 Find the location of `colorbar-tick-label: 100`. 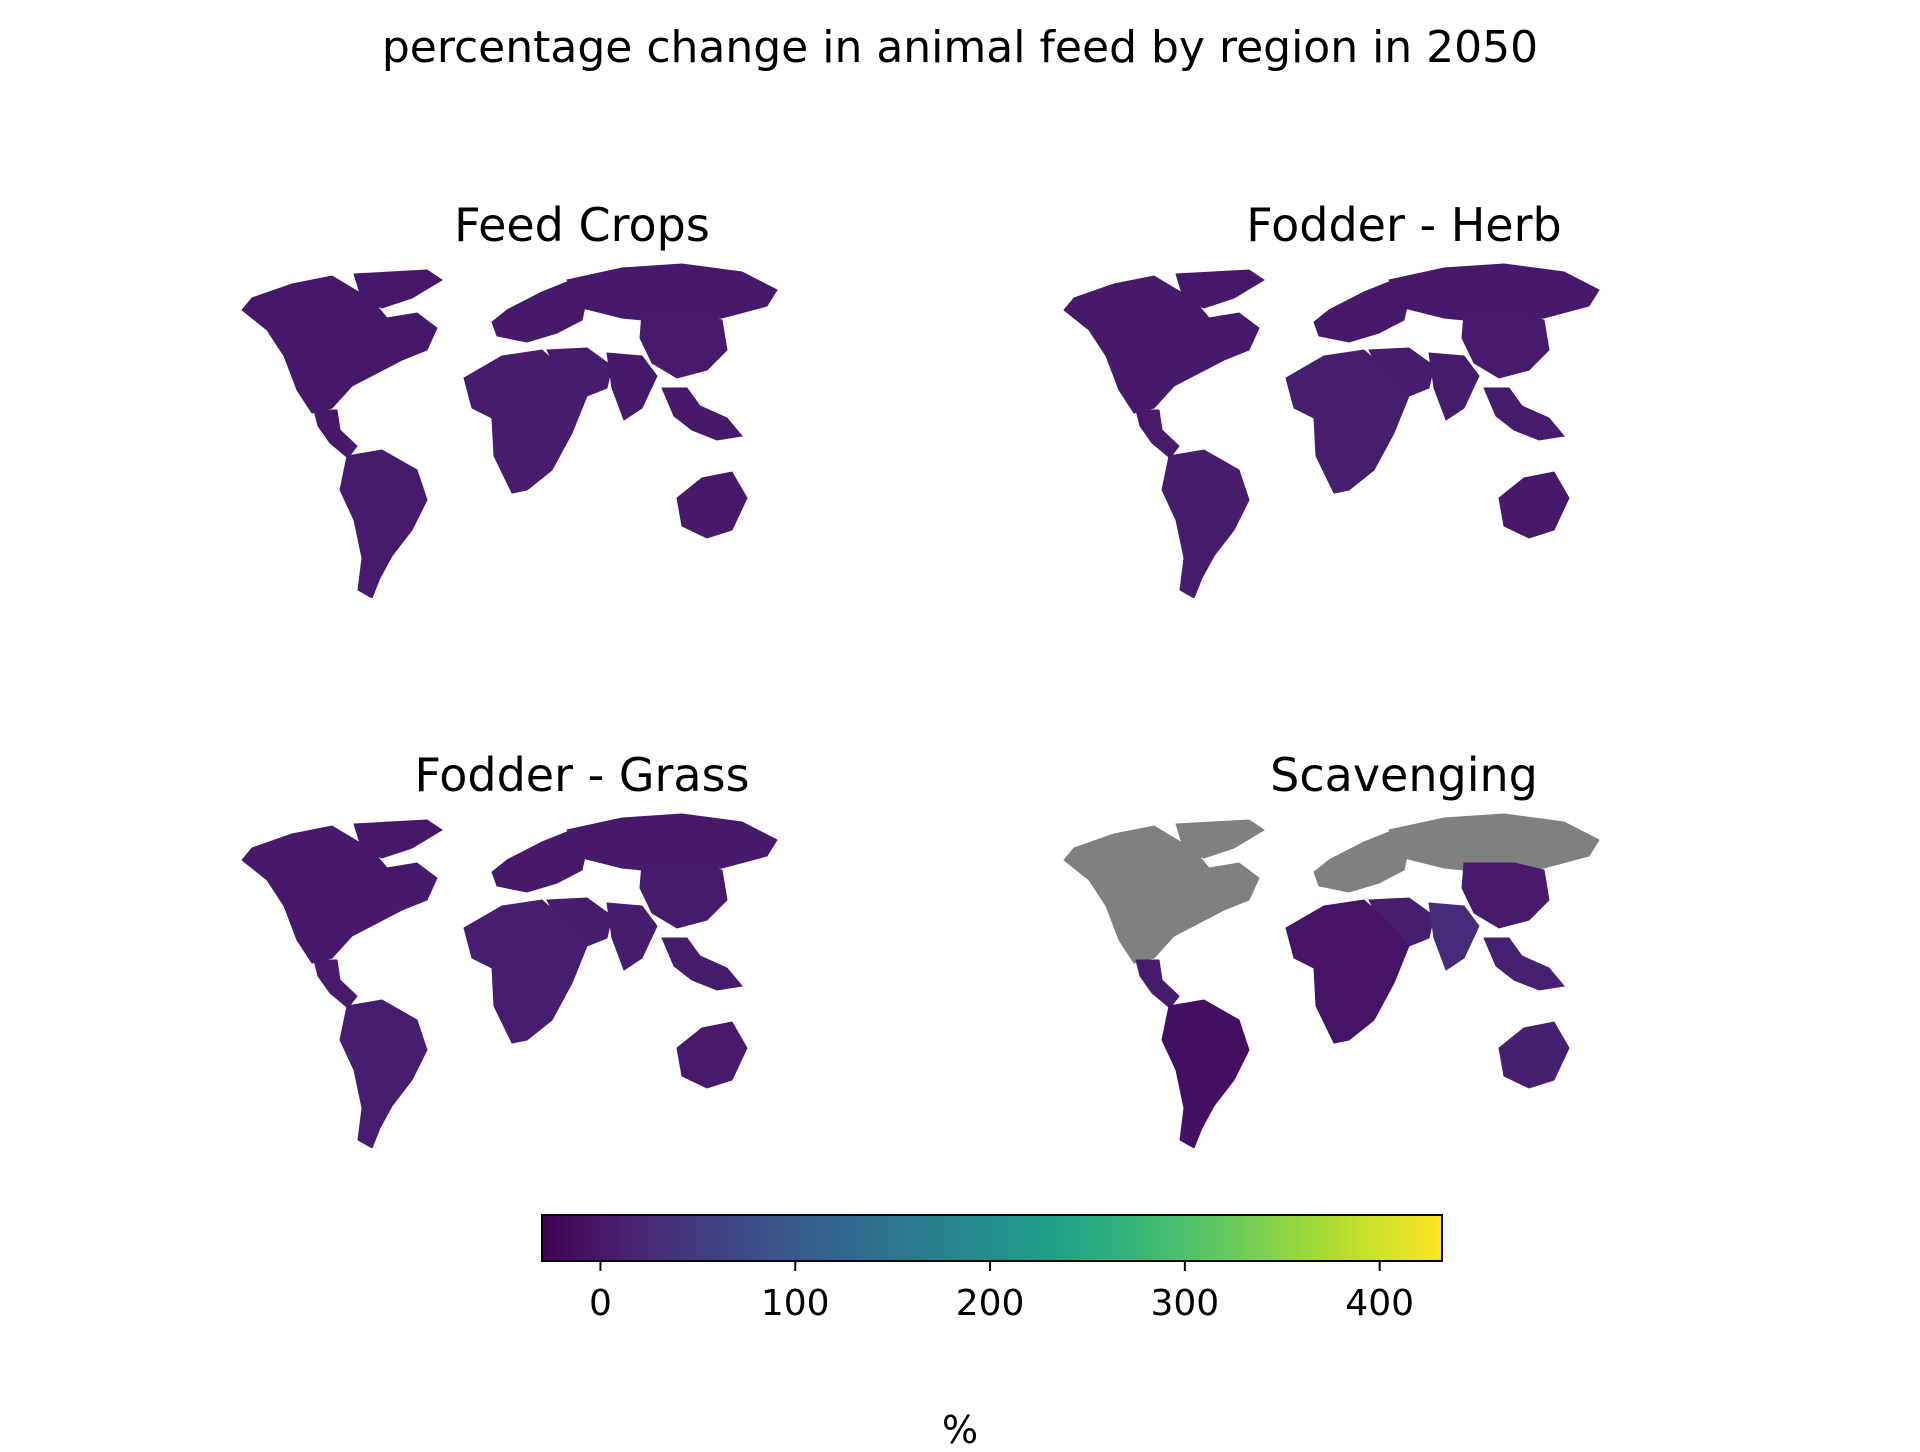

colorbar-tick-label: 100 is located at coordinates (795, 1303).